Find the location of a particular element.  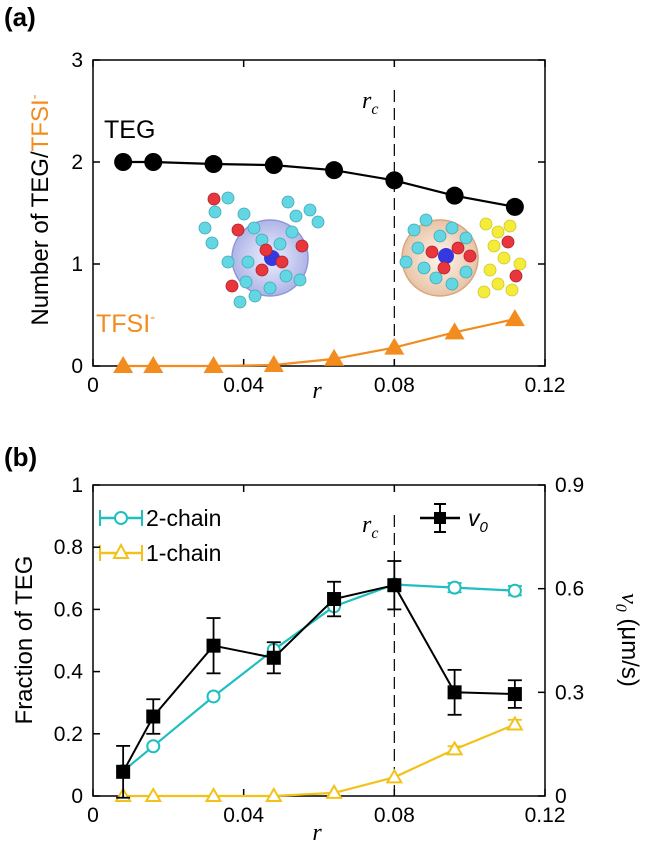

panel-a-rc-r: r is located at coordinates (367, 101).